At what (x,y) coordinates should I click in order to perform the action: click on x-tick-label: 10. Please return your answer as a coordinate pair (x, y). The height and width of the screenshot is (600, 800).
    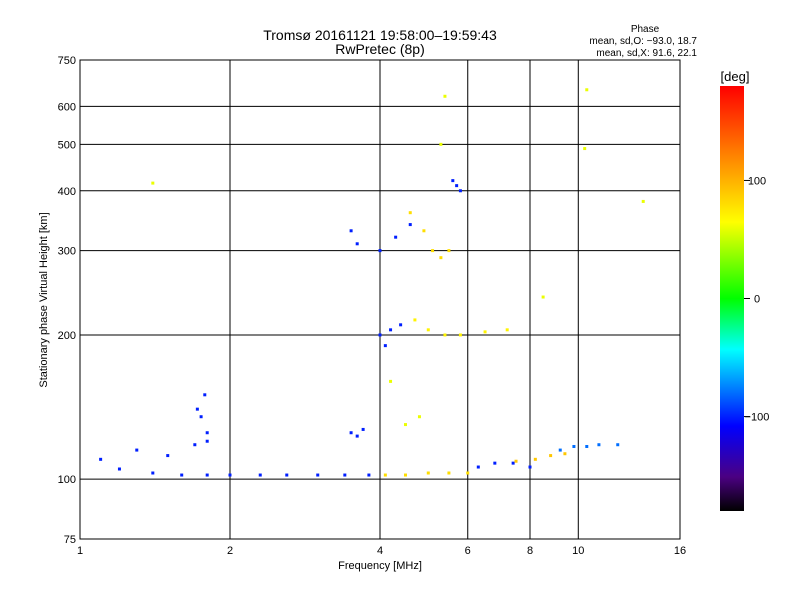
    Looking at the image, I should click on (578, 551).